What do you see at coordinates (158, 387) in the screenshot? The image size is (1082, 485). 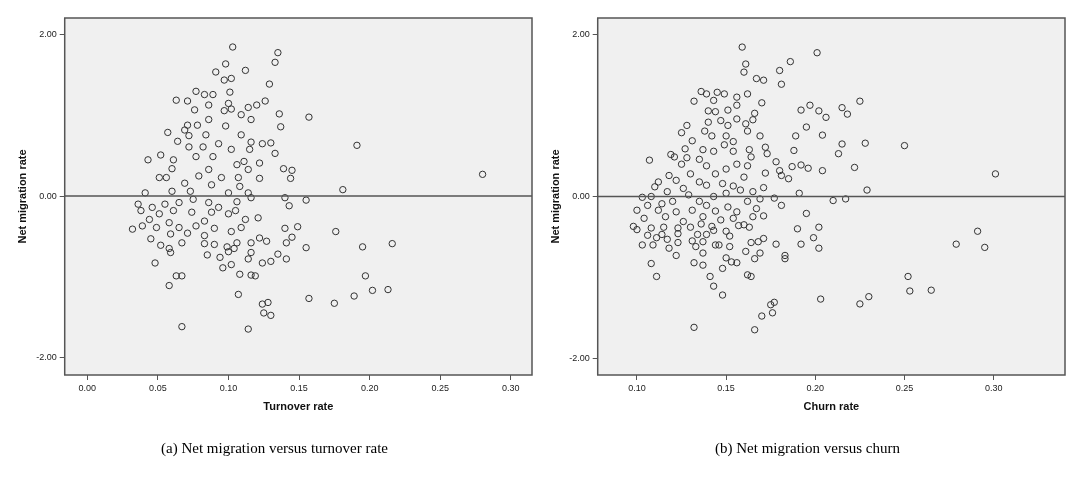 I see `x-tick-label: 0.05` at bounding box center [158, 387].